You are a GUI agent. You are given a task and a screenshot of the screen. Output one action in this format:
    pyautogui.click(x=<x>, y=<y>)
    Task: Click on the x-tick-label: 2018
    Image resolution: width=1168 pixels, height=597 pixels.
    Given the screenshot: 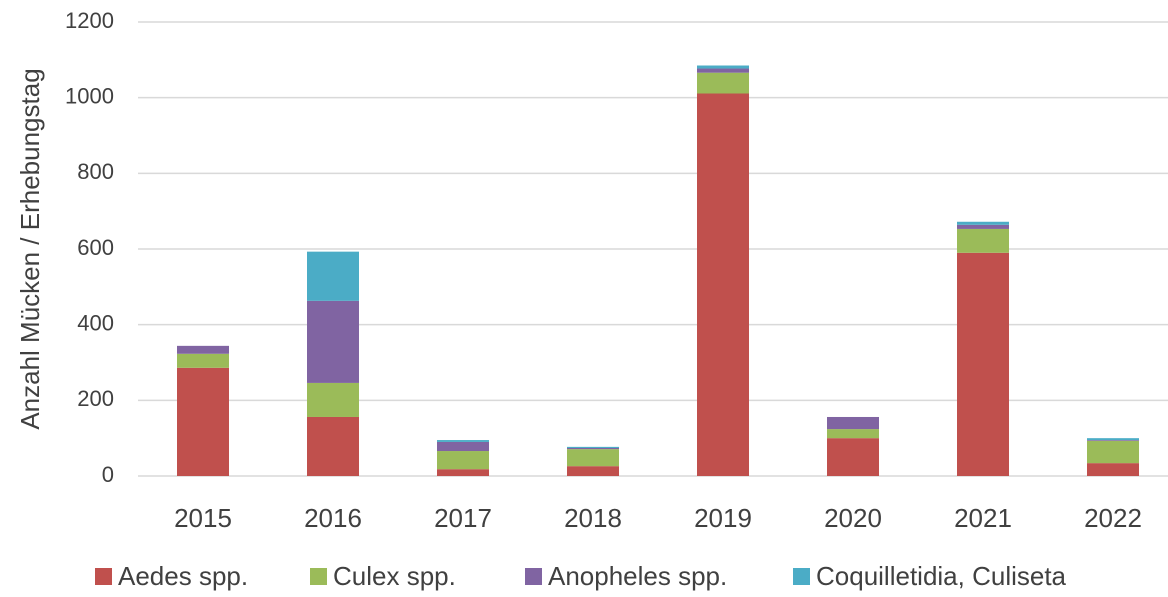 What is the action you would take?
    pyautogui.click(x=593, y=518)
    